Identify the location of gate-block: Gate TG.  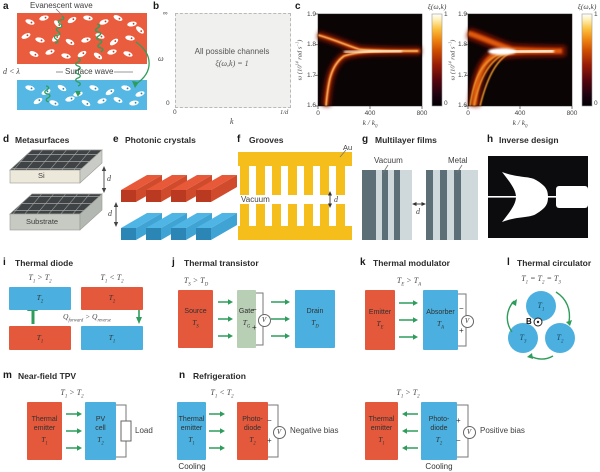
(246, 319).